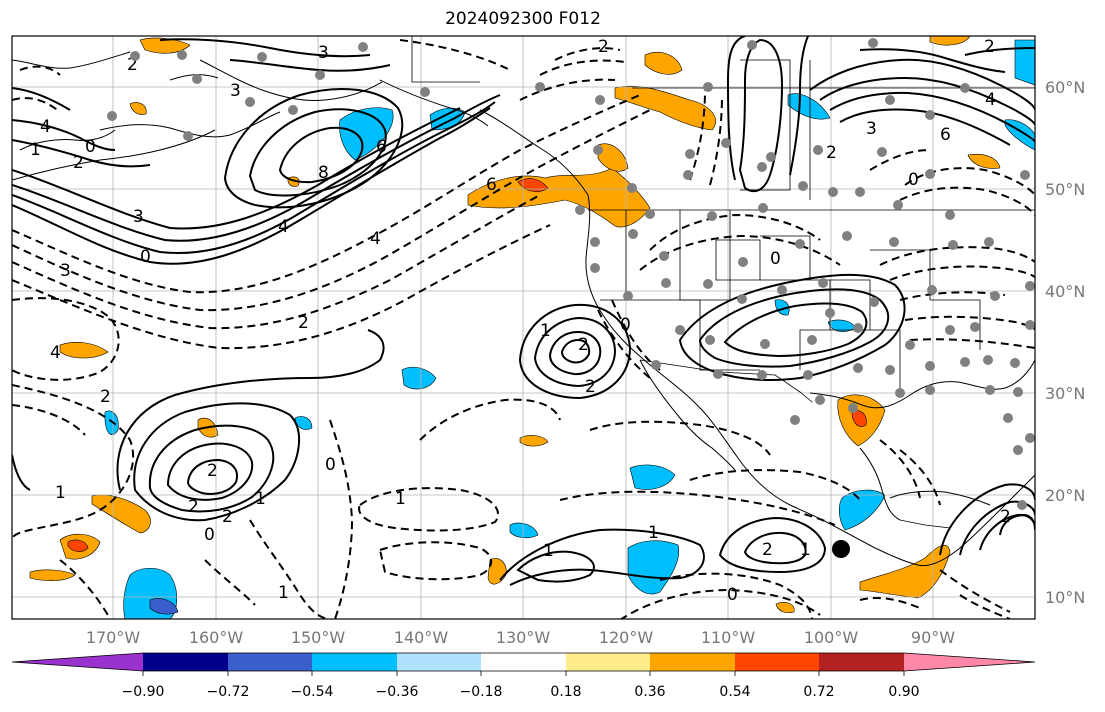  I want to click on lat-label: 20°N, so click(1065, 495).